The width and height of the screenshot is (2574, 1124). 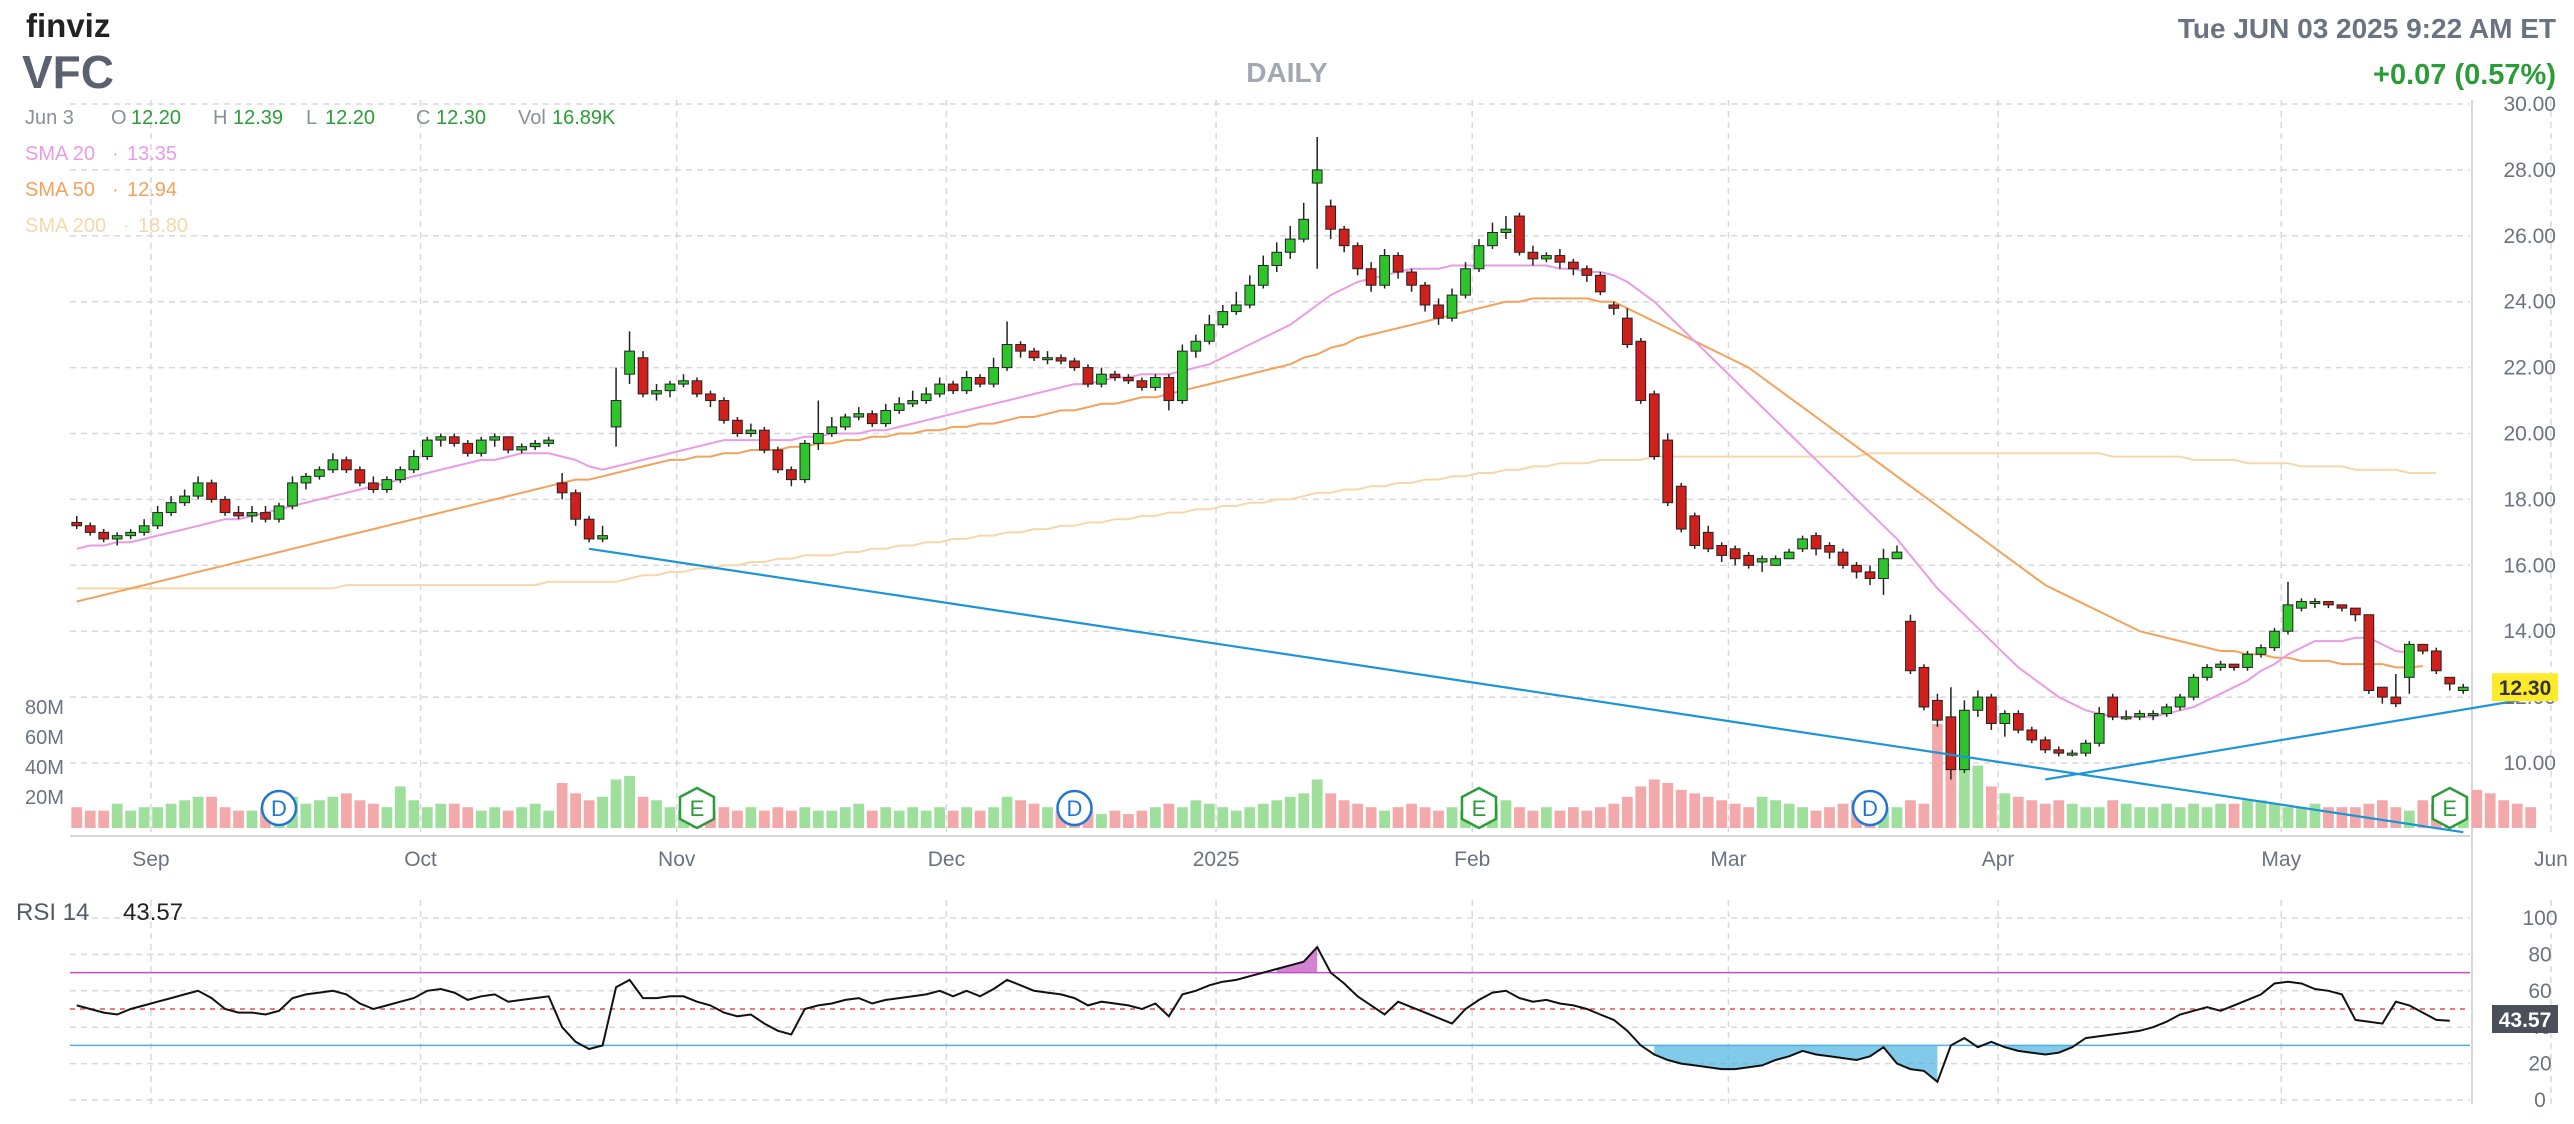 I want to click on last-price-tag-bg, so click(x=2525, y=687).